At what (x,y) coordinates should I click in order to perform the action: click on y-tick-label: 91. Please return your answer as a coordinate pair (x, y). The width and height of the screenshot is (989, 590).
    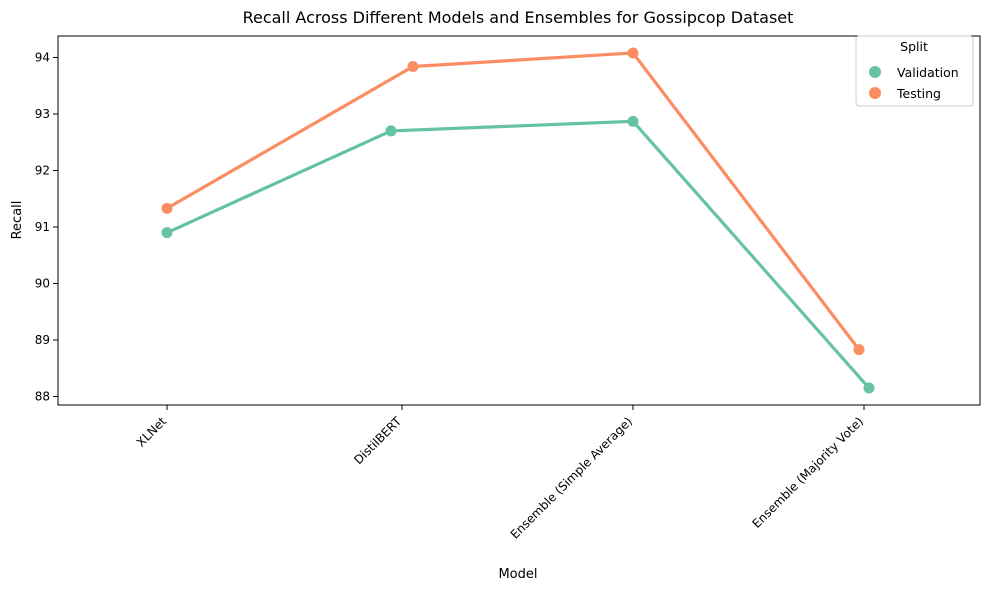
    Looking at the image, I should click on (42, 227).